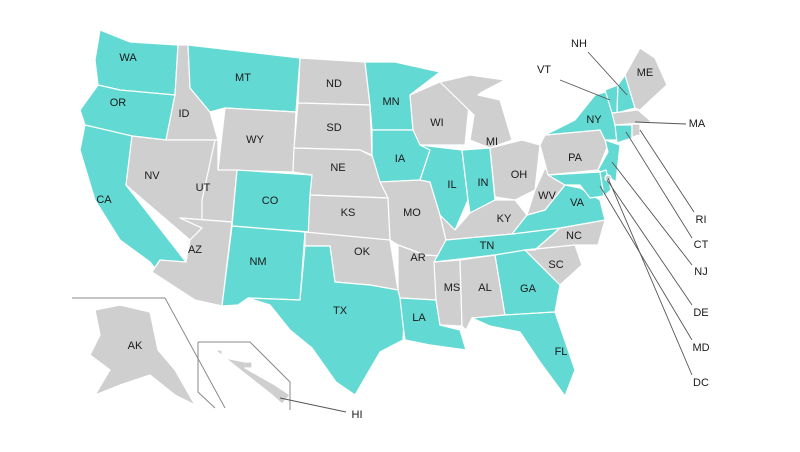 The image size is (800, 452). What do you see at coordinates (484, 288) in the screenshot?
I see `state-label-al: AL` at bounding box center [484, 288].